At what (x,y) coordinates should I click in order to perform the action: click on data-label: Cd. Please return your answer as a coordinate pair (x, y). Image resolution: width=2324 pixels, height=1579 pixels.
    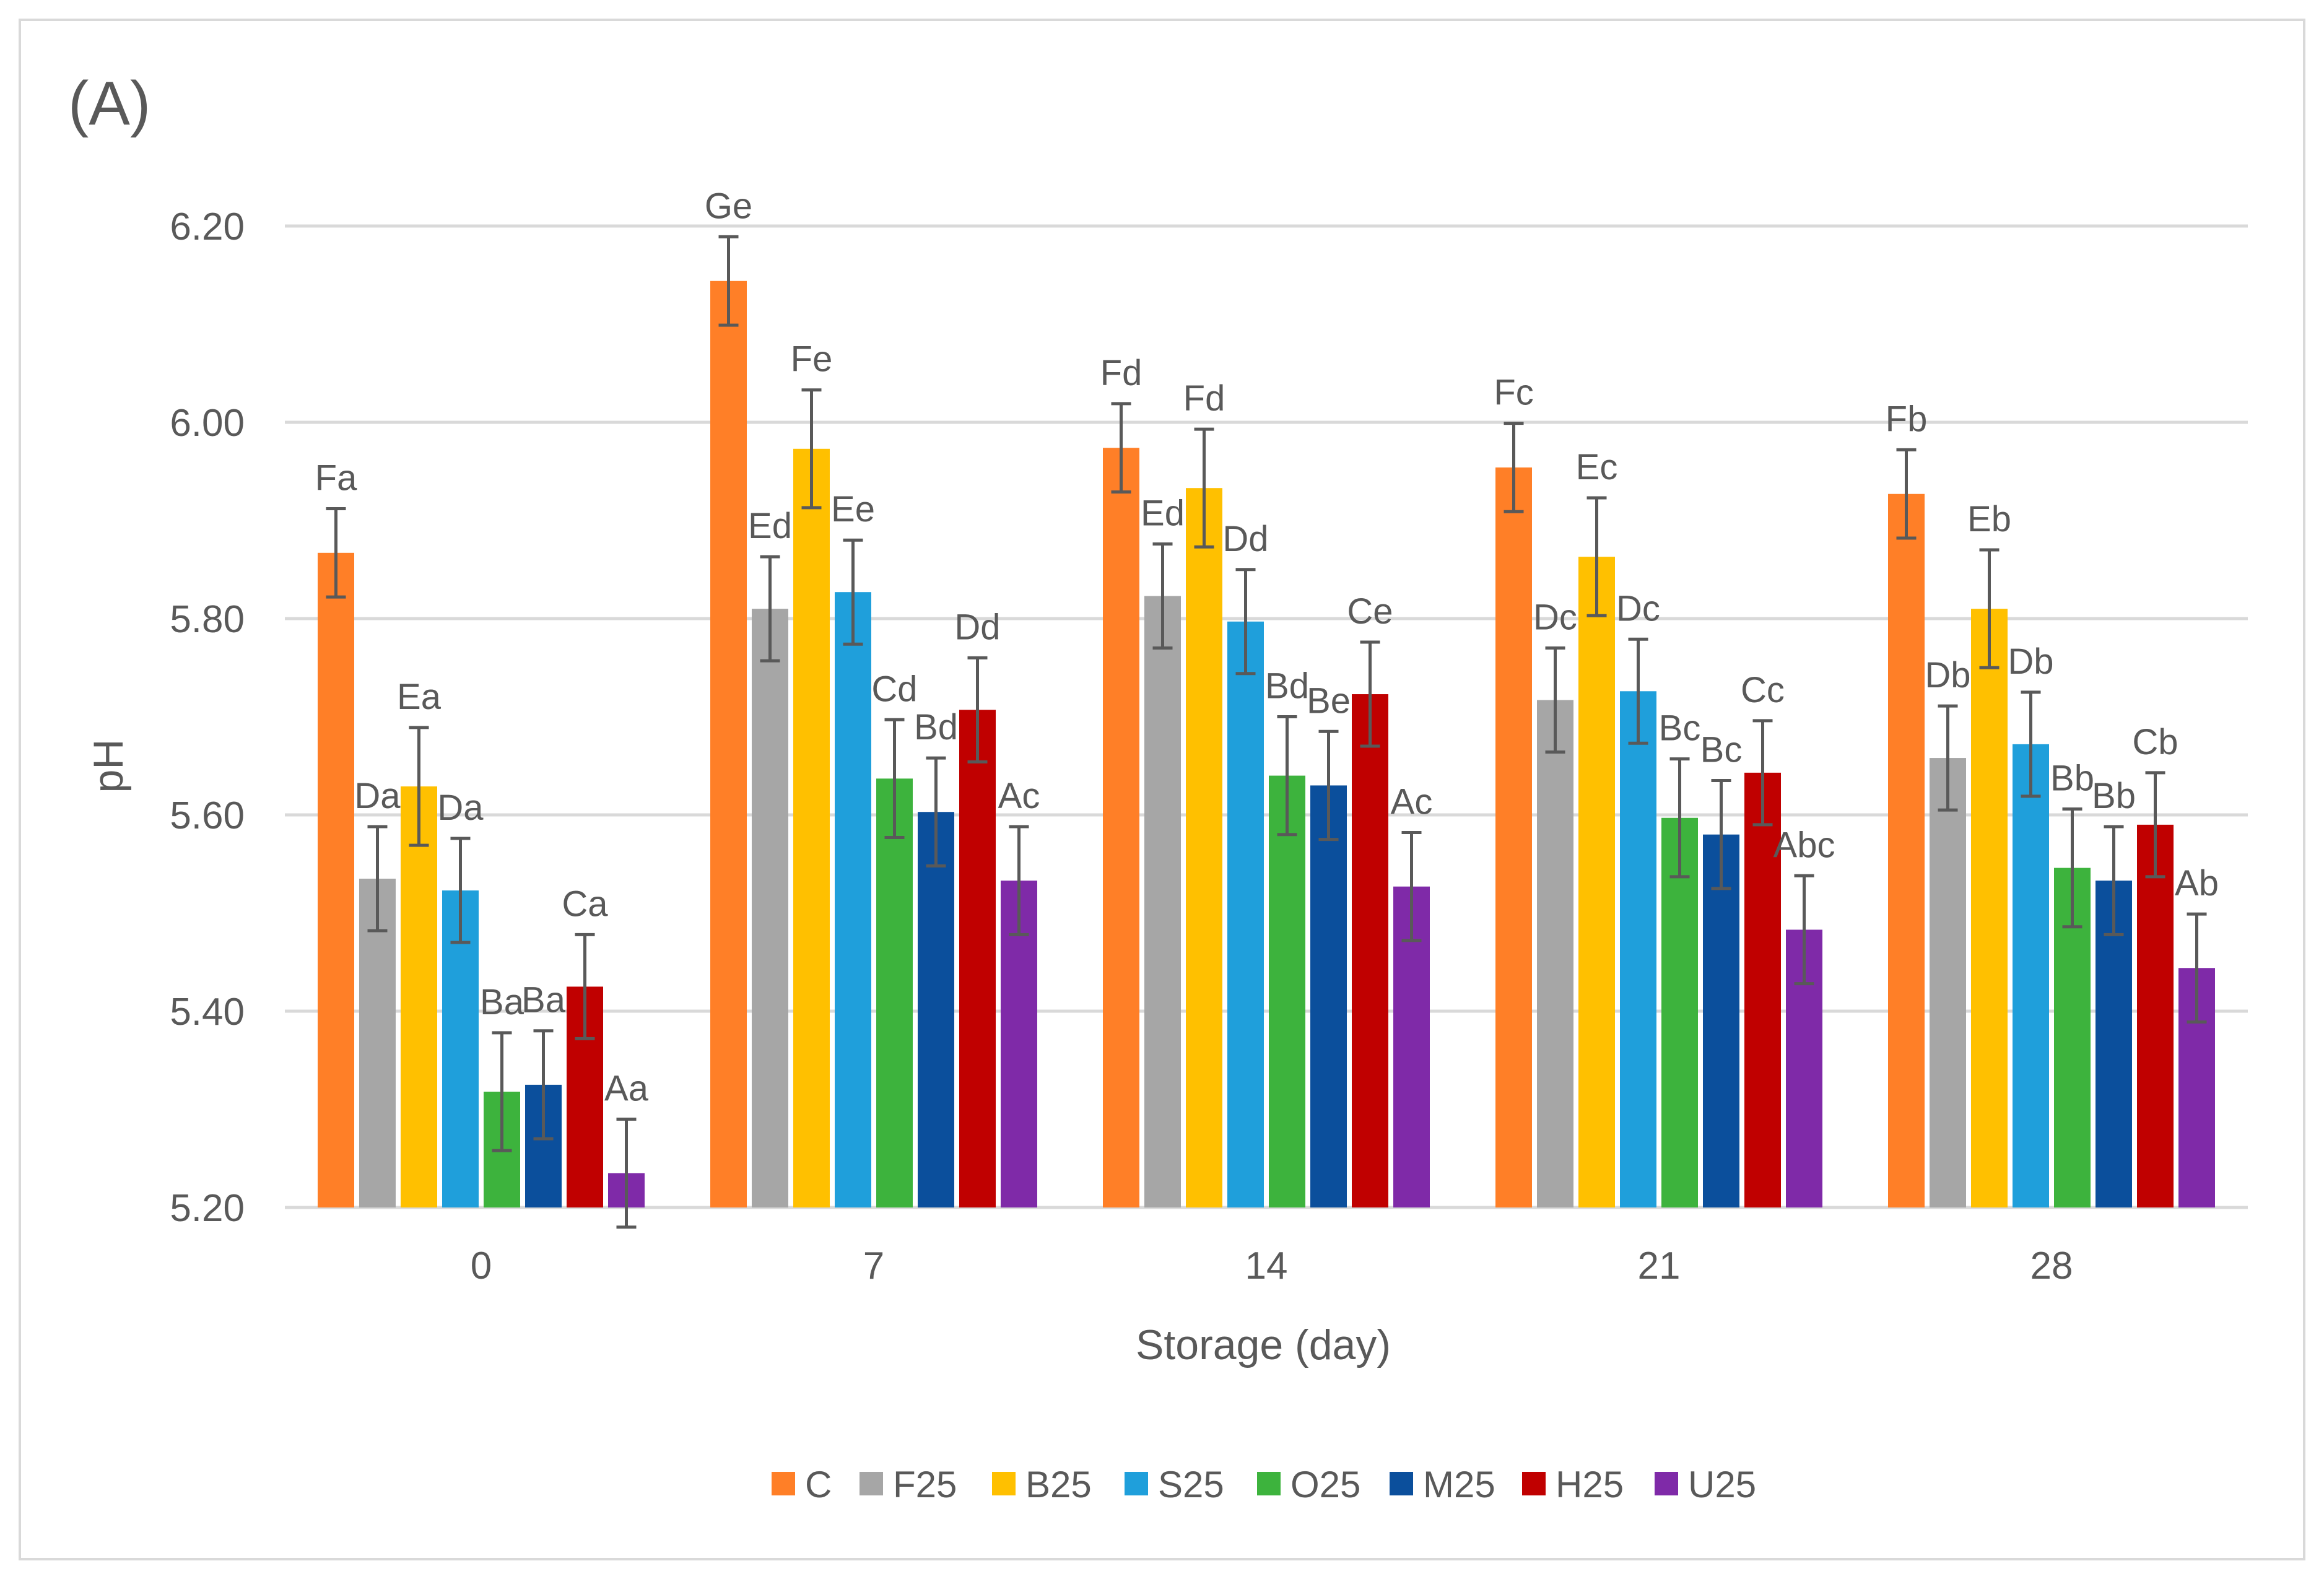
    Looking at the image, I should click on (894, 689).